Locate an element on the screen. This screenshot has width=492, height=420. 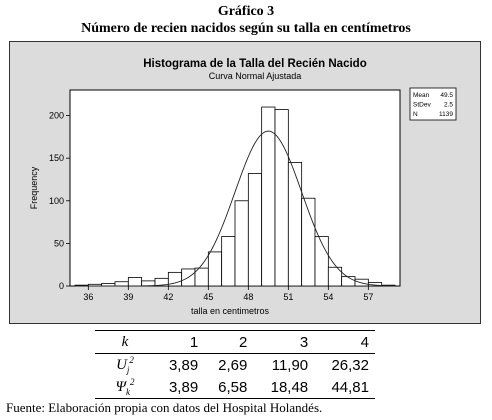
table-header-row: k 1 2 3 4 is located at coordinates (235, 342).